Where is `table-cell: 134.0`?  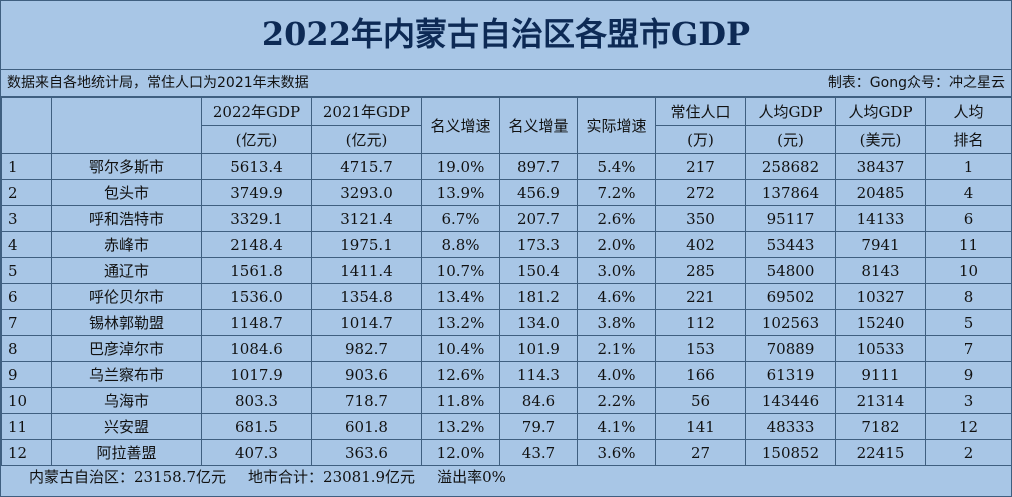 table-cell: 134.0 is located at coordinates (538, 322).